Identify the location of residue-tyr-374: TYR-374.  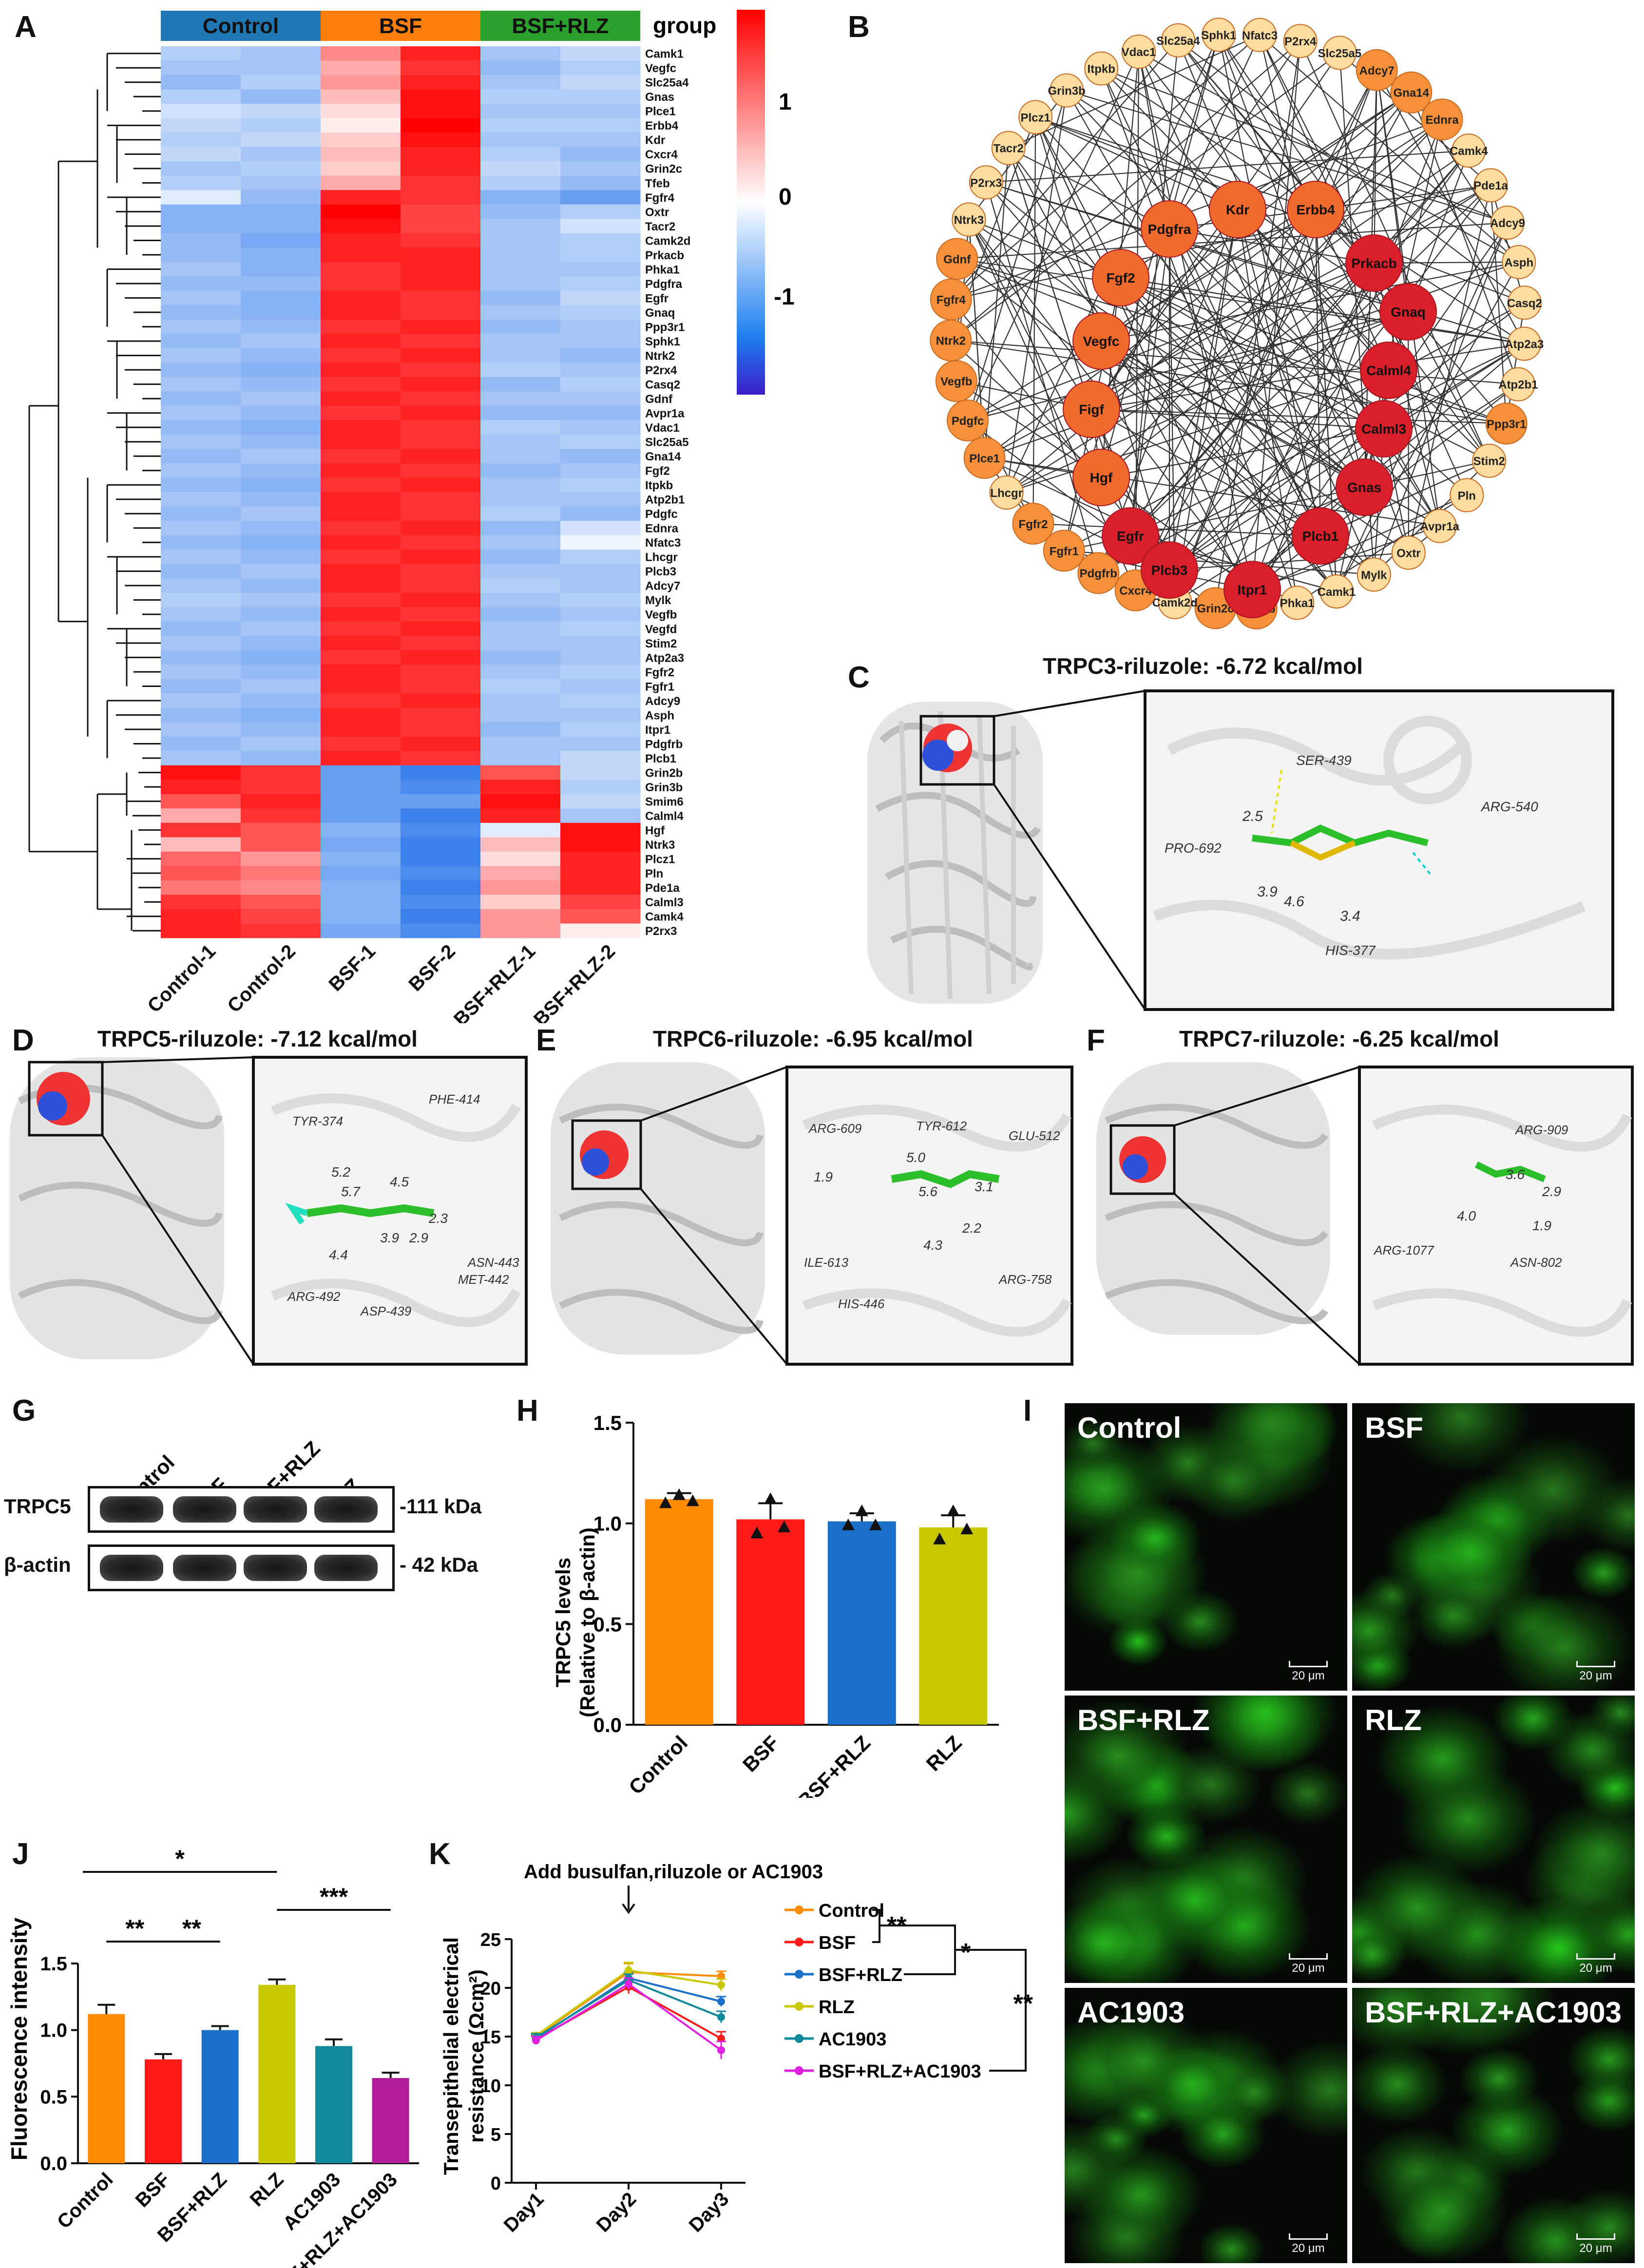
(317, 1121).